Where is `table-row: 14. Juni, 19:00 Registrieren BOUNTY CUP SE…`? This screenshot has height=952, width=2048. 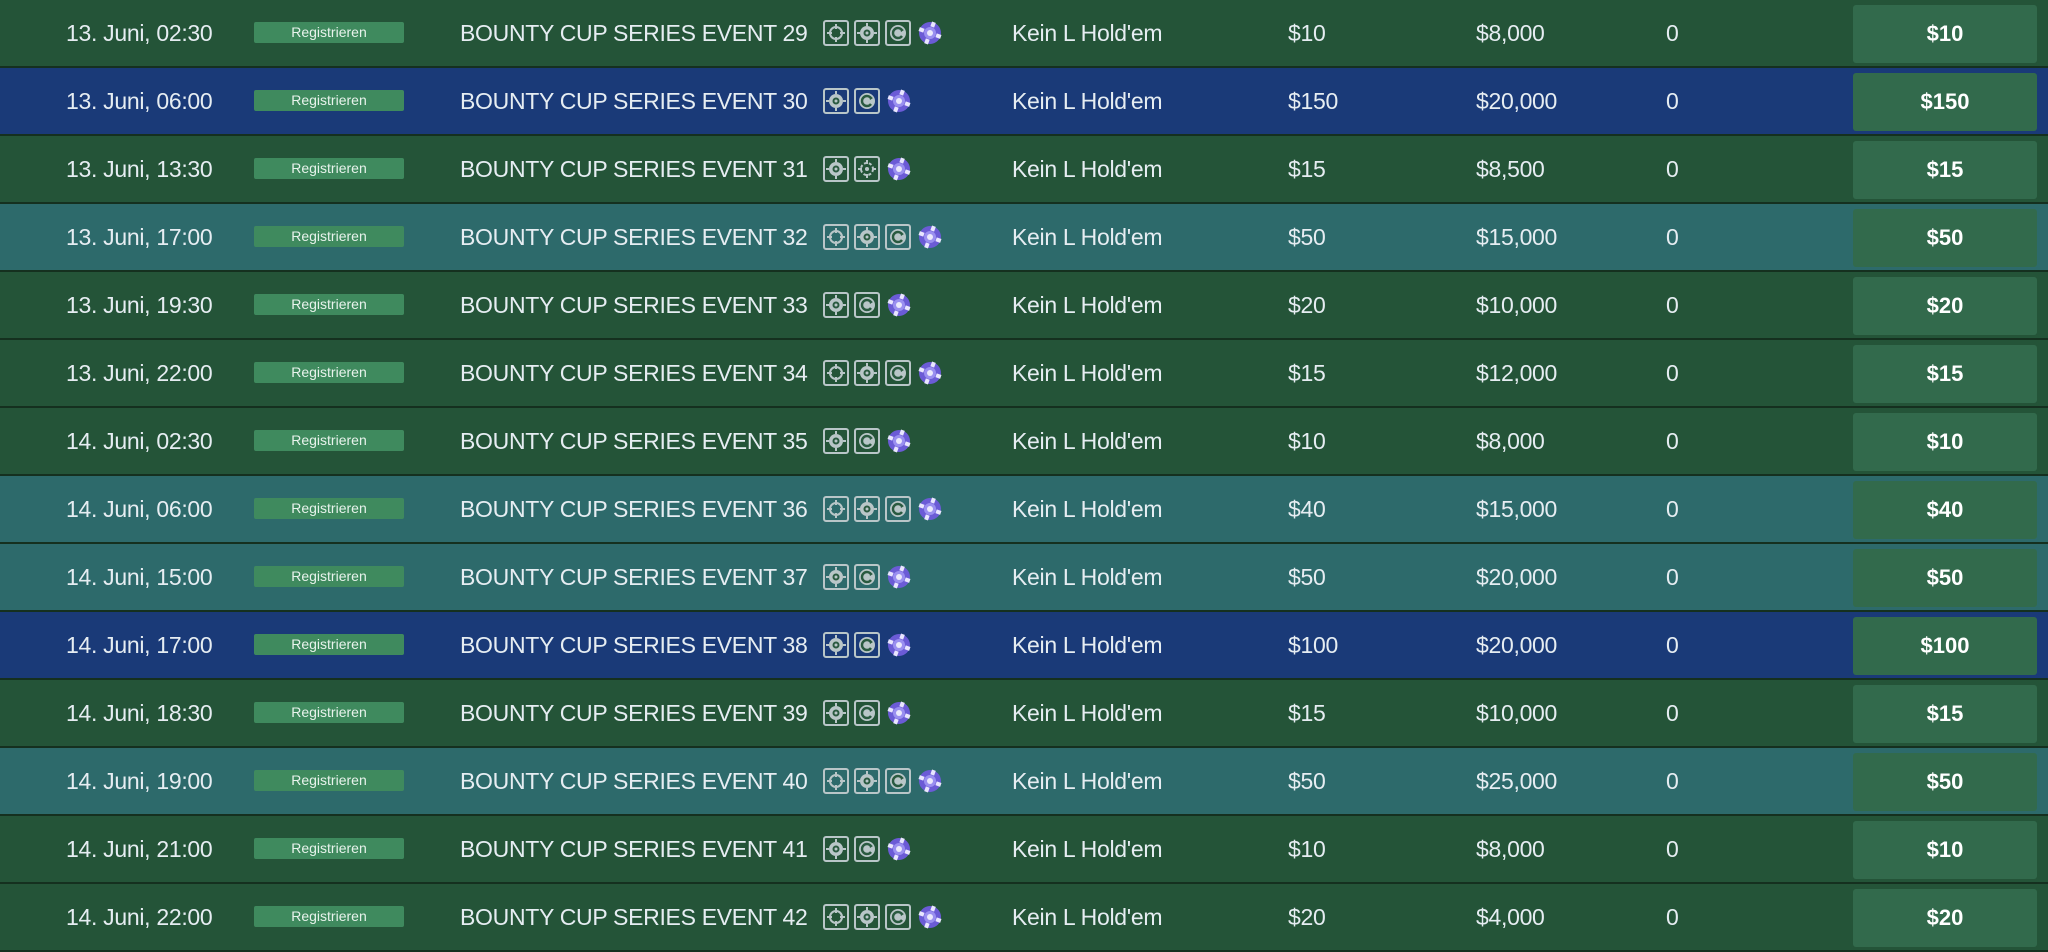
table-row: 14. Juni, 19:00 Registrieren BOUNTY CUP SE… is located at coordinates (1024, 782).